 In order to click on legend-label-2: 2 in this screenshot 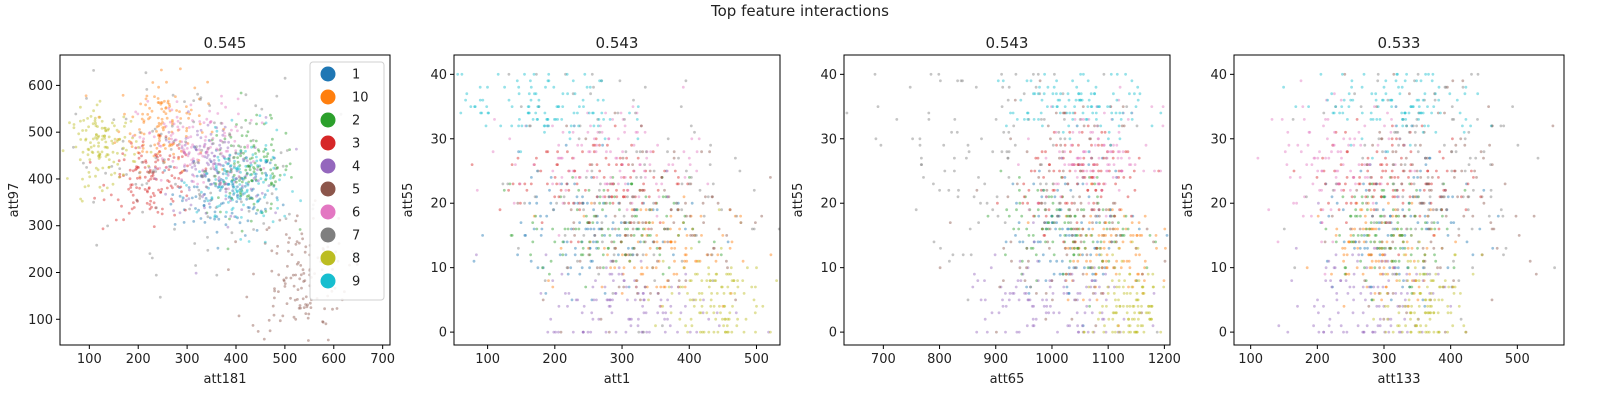, I will do `click(356, 121)`.